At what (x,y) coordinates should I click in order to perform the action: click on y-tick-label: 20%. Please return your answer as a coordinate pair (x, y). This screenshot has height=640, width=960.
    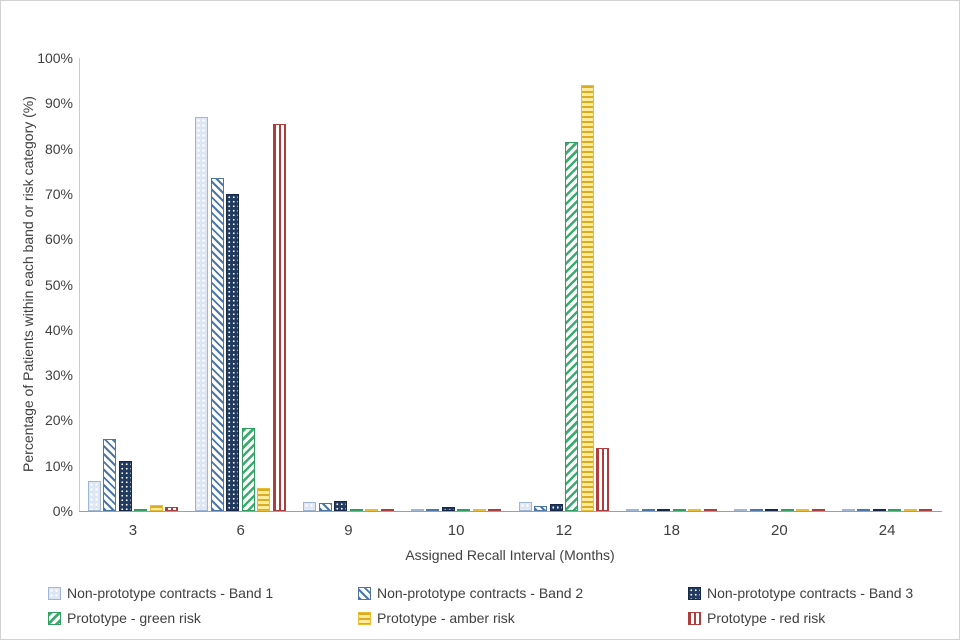
    Looking at the image, I should click on (58, 420).